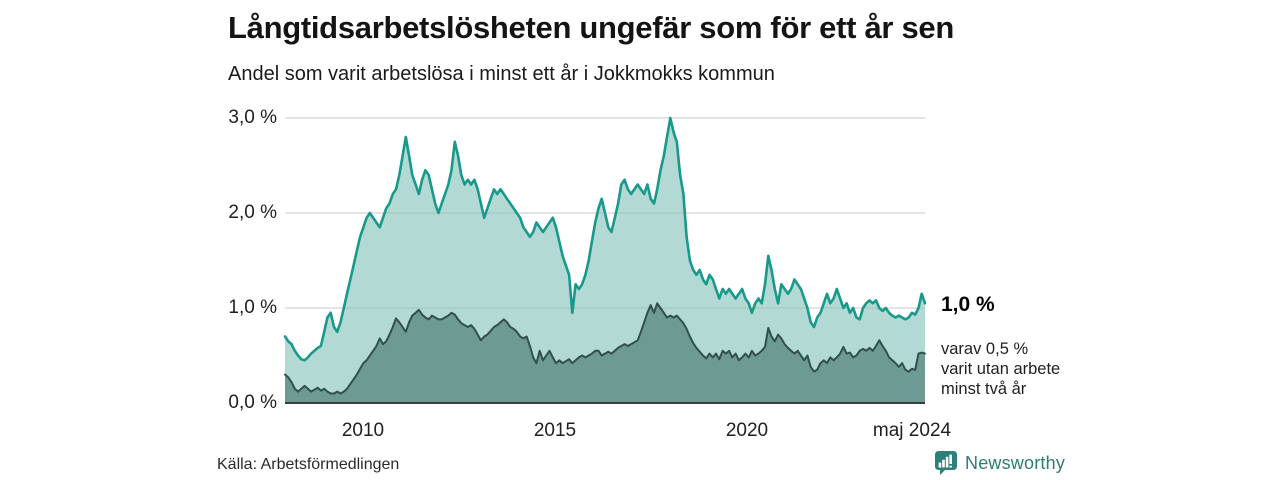 This screenshot has height=480, width=1280. What do you see at coordinates (1001, 369) in the screenshot?
I see `series2-annotation-line-2: varit utan arbete` at bounding box center [1001, 369].